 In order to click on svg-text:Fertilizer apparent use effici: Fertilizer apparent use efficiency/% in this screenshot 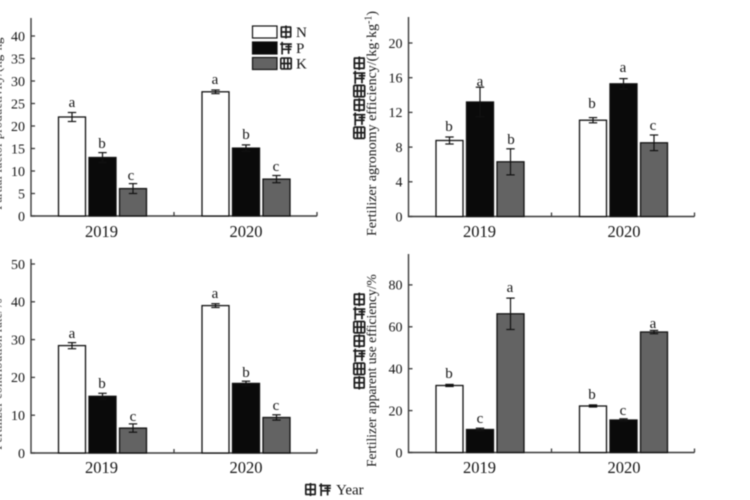, I will do `click(371, 370)`.